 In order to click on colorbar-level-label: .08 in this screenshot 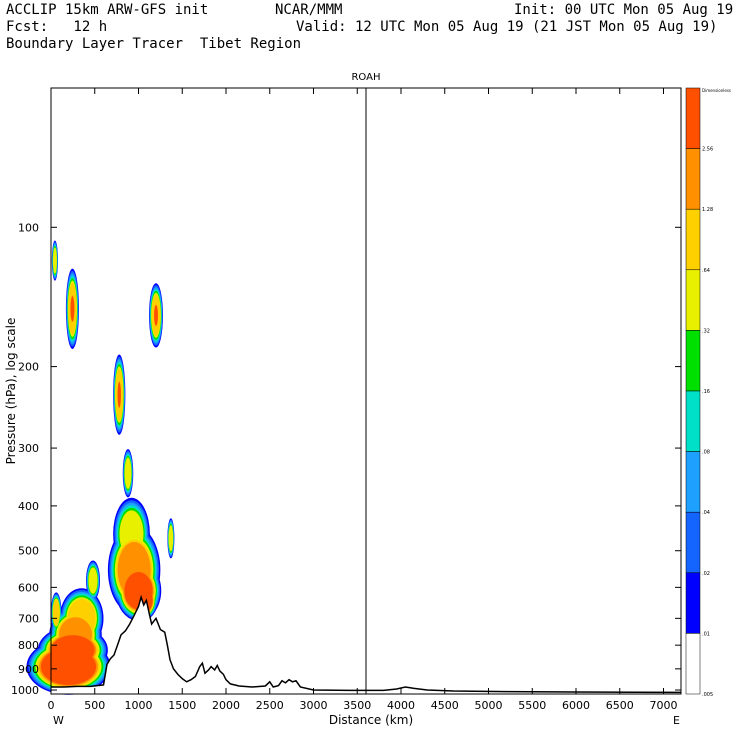, I will do `click(706, 453)`.